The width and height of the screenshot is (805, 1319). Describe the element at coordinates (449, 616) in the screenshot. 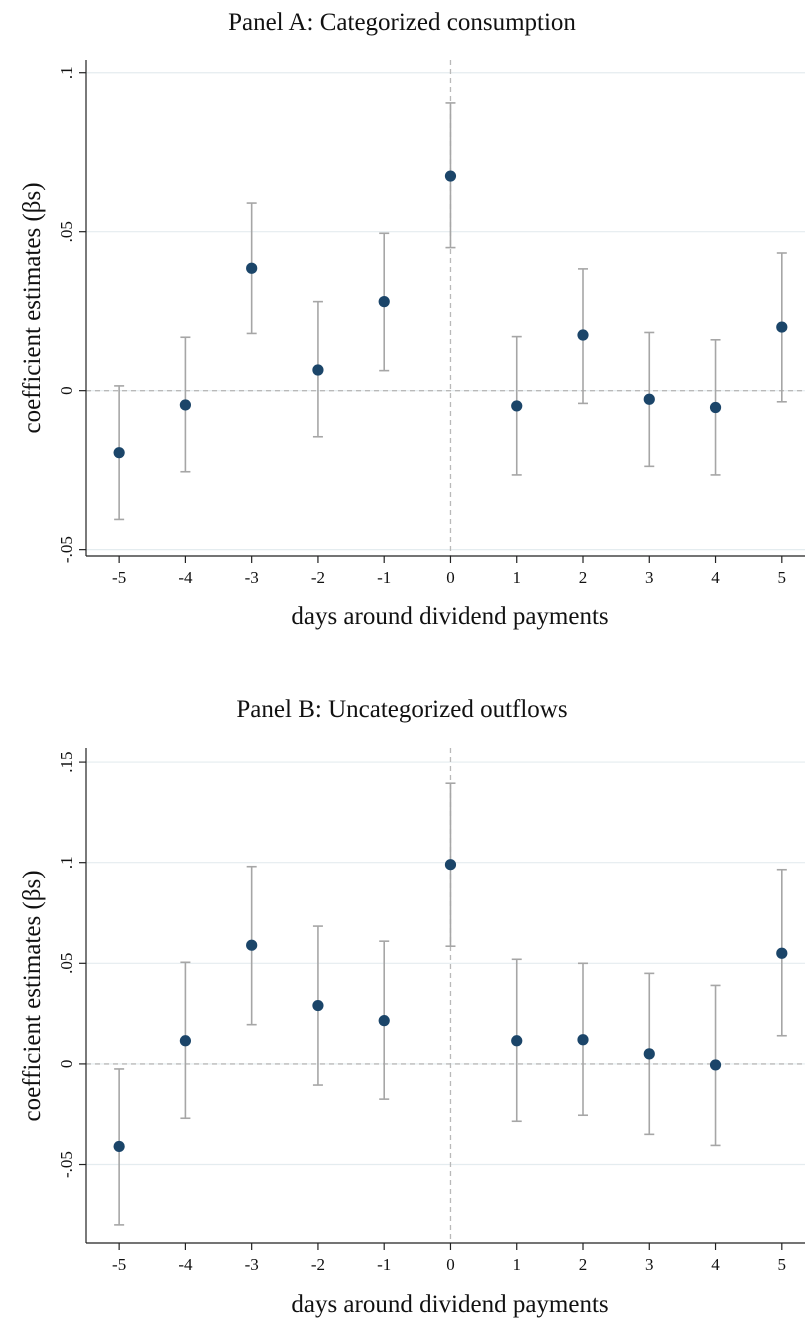

I see `panel-a-x-axis-label: days around dividend payments` at that location.